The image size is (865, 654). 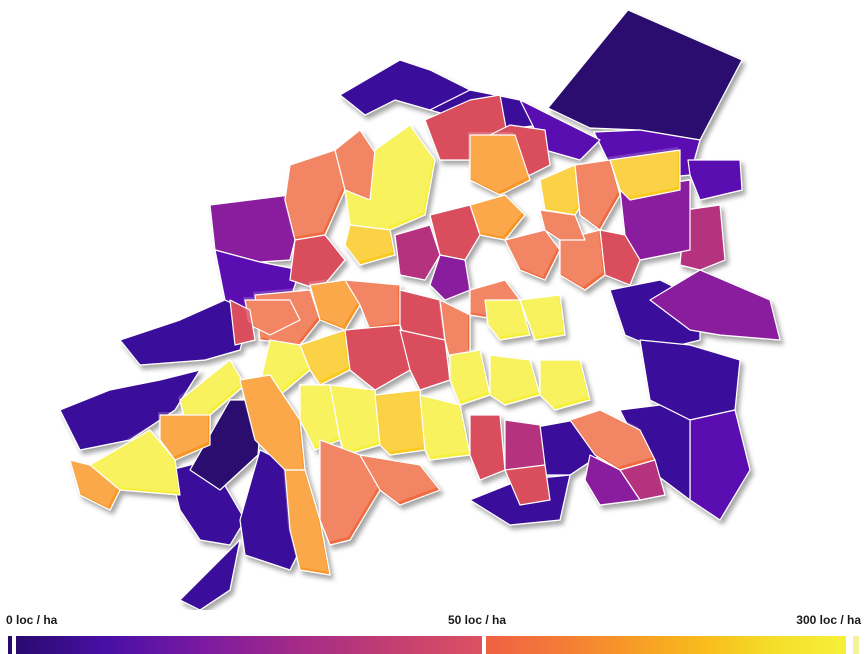 What do you see at coordinates (828, 620) in the screenshot?
I see `legend-max-label: 300 loc / ha` at bounding box center [828, 620].